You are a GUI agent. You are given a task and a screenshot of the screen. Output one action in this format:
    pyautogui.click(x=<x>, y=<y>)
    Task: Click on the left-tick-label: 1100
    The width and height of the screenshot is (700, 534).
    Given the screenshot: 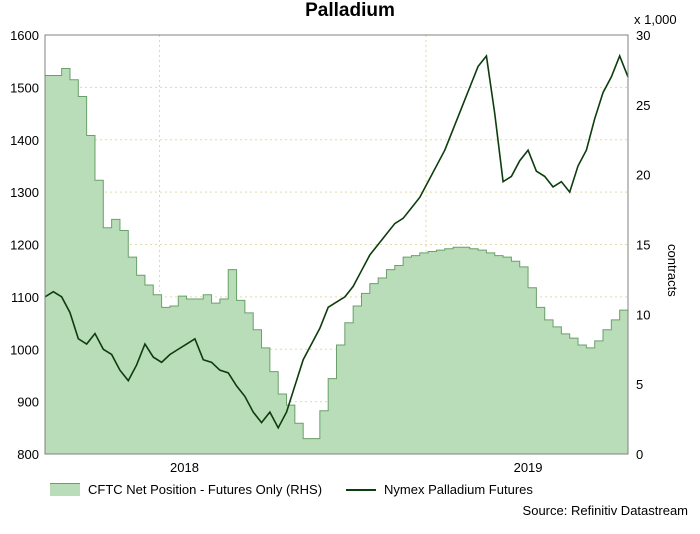 What is the action you would take?
    pyautogui.click(x=25, y=297)
    